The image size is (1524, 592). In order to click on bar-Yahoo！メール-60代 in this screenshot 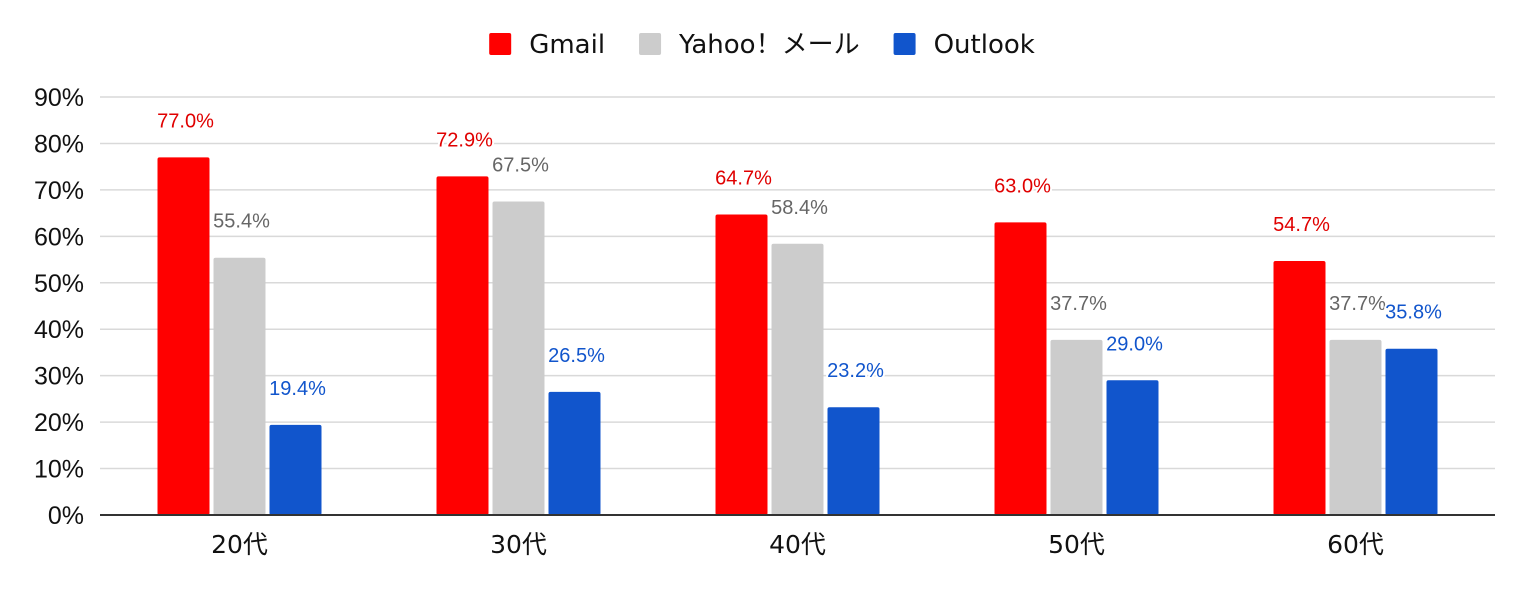, I will do `click(1355, 427)`.